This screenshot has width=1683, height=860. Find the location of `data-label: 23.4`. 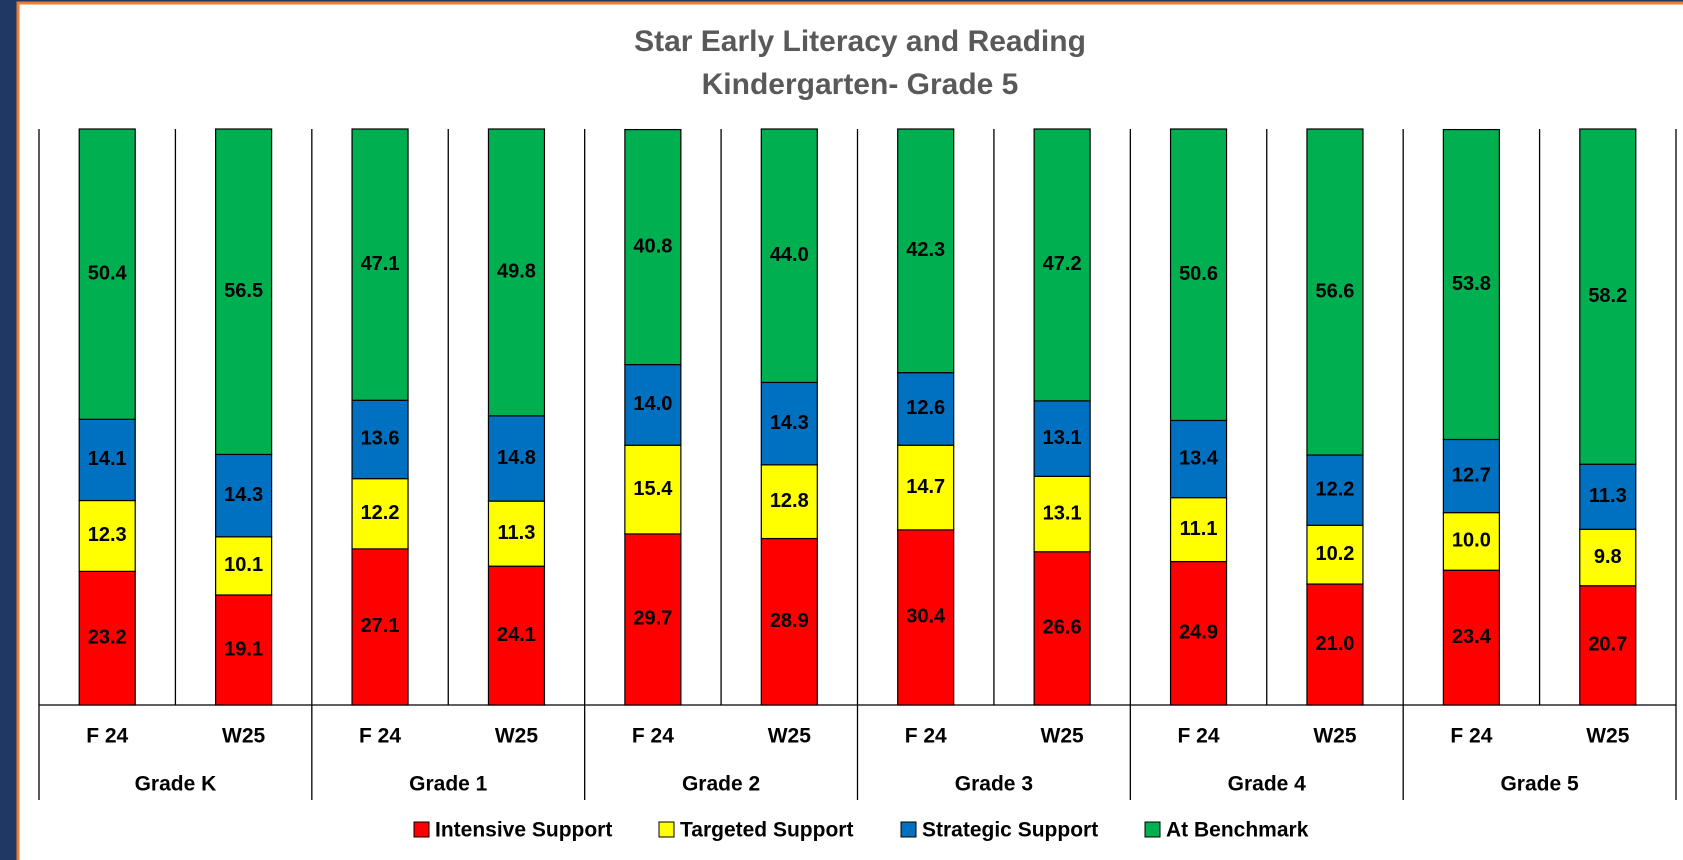

data-label: 23.4 is located at coordinates (1472, 637).